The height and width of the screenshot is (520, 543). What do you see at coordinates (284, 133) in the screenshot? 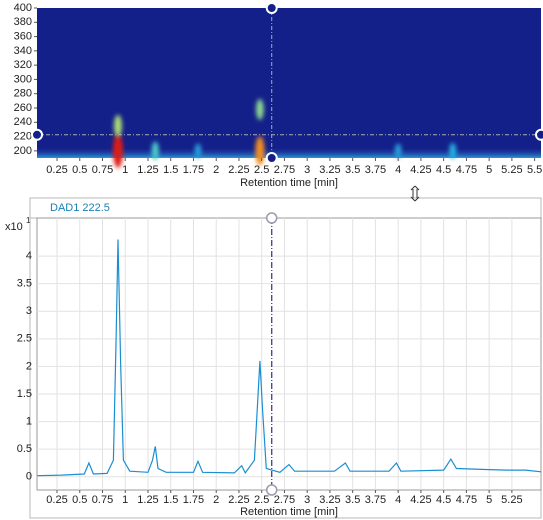
I see `heatmap-spots` at bounding box center [284, 133].